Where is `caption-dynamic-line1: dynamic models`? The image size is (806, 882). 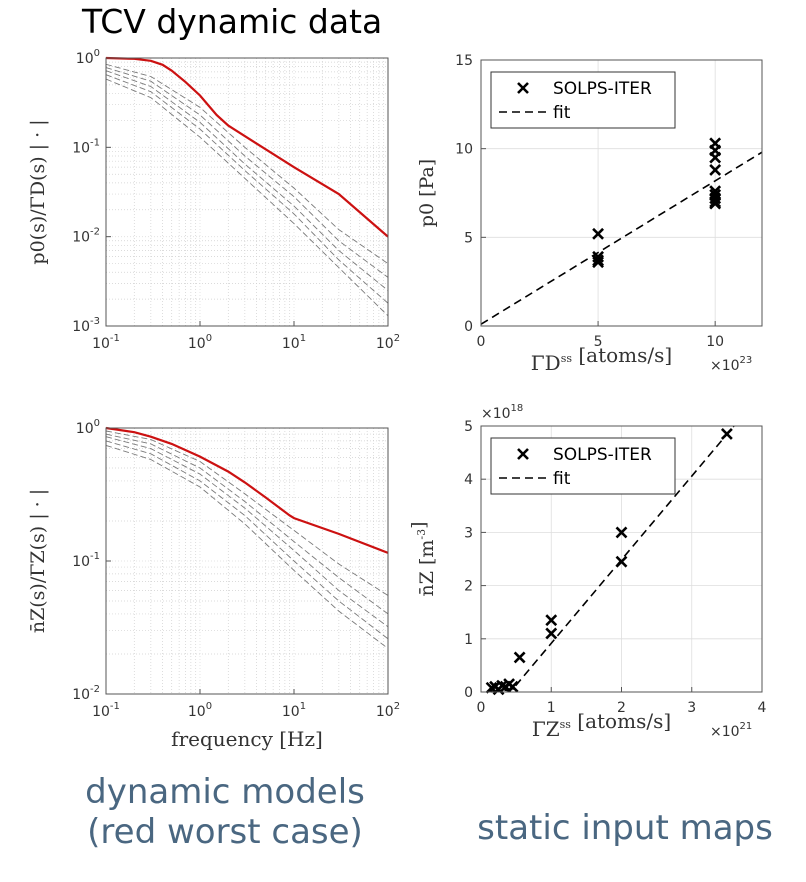 caption-dynamic-line1: dynamic models is located at coordinates (225, 792).